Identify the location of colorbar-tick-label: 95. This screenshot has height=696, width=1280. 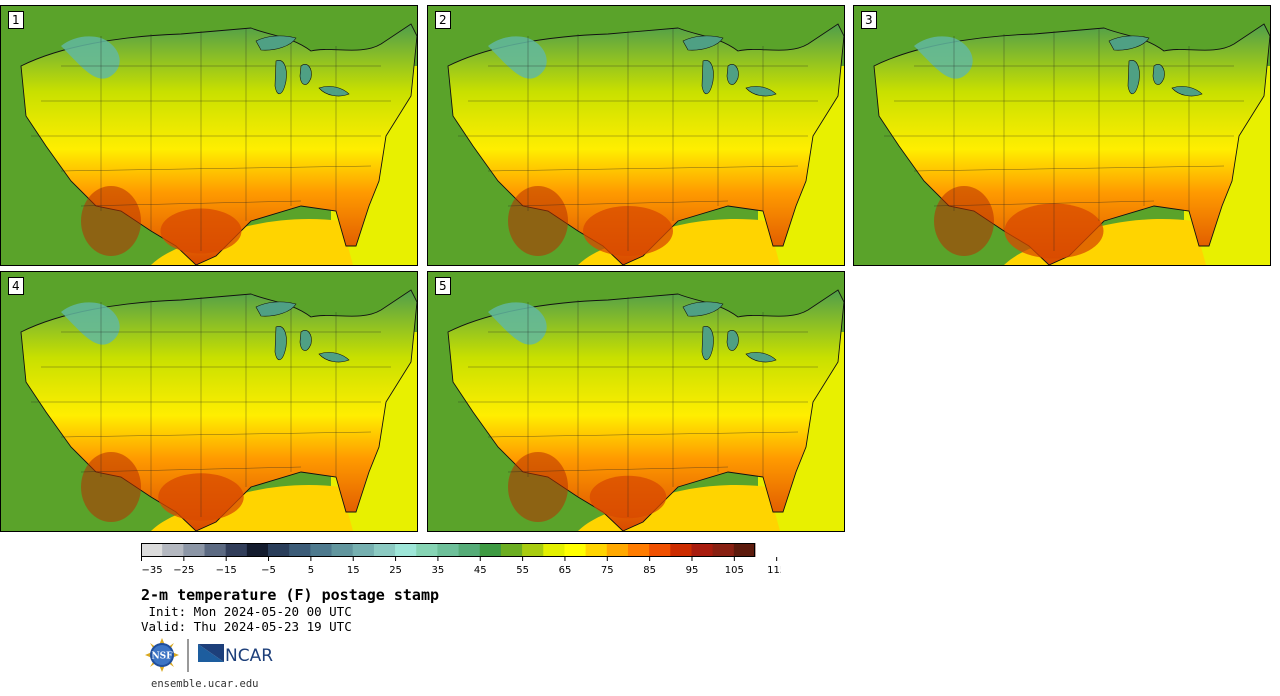
(692, 570).